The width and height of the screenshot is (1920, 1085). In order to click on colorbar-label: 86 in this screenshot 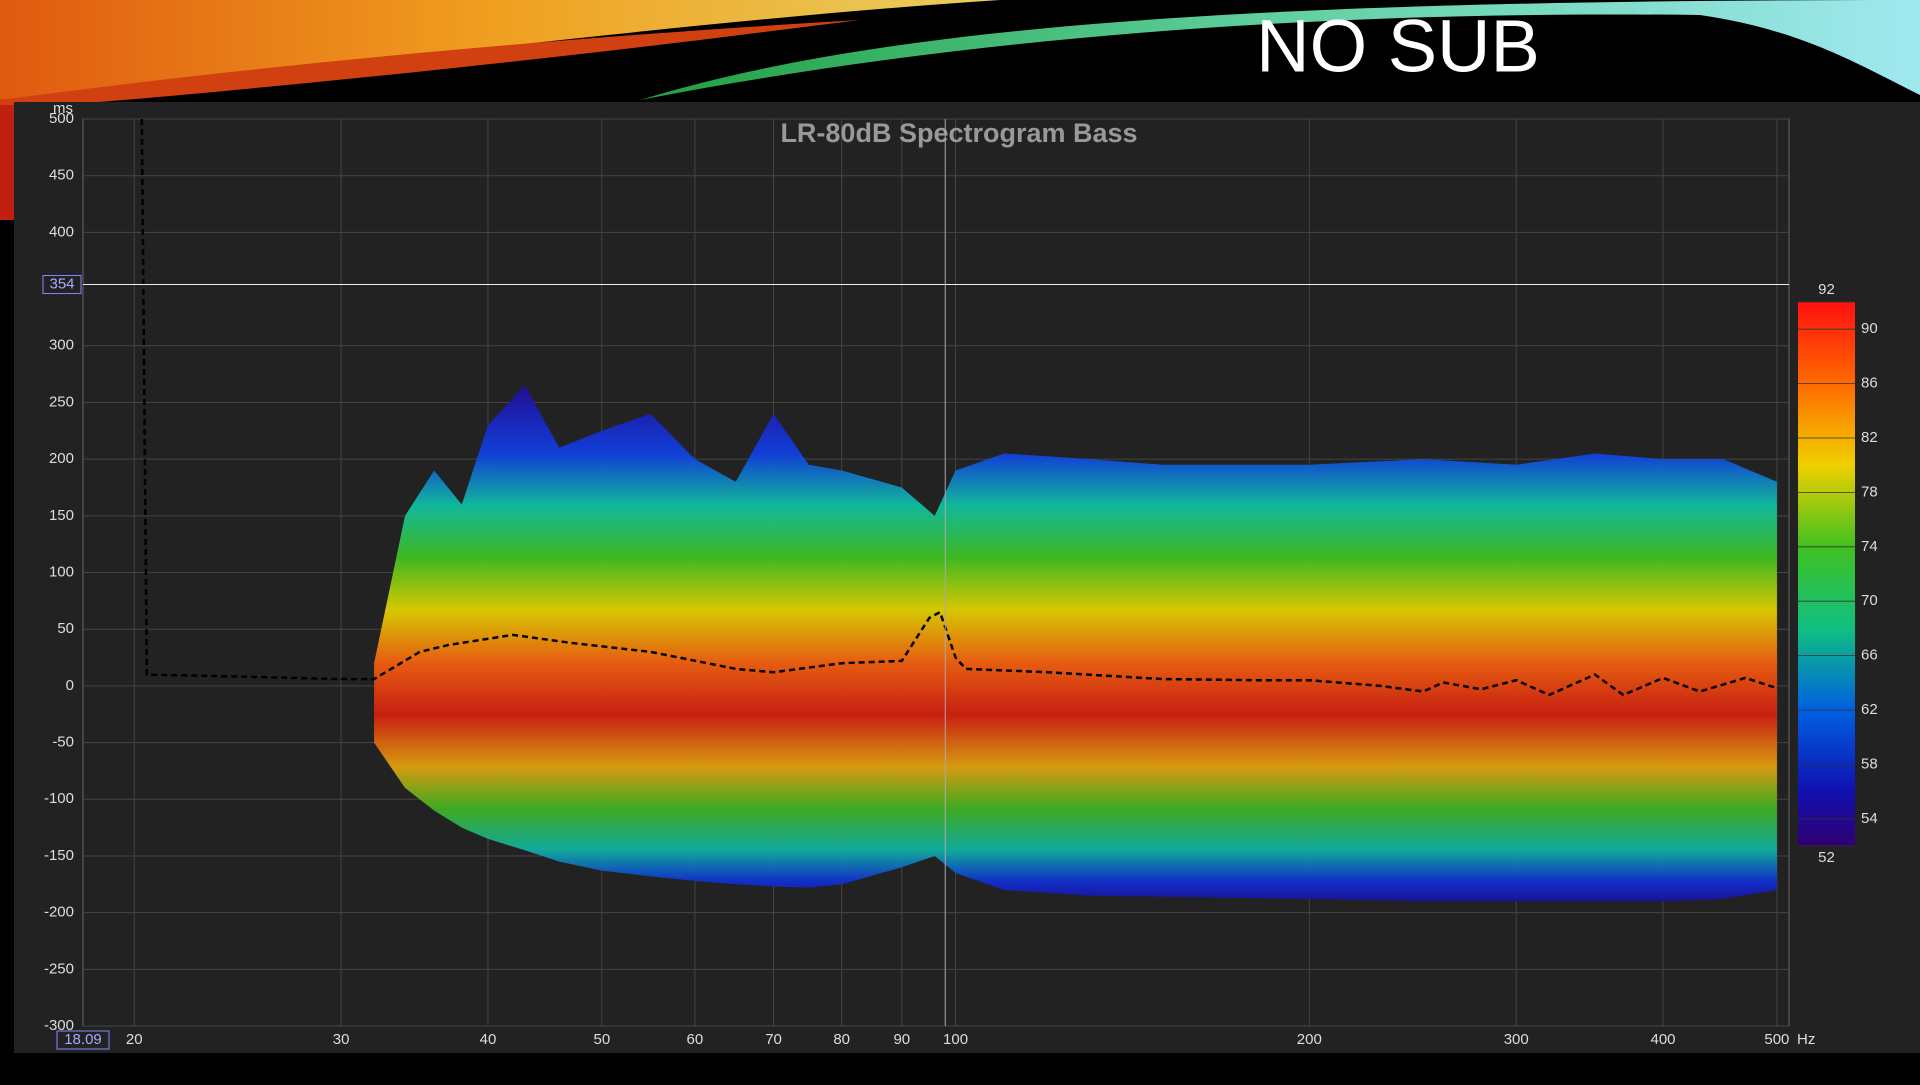, I will do `click(1869, 383)`.